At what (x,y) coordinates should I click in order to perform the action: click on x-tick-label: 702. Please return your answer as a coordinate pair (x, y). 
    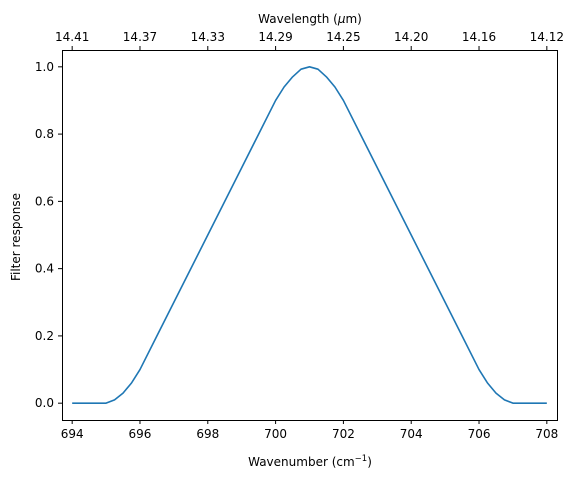
    Looking at the image, I should click on (343, 434).